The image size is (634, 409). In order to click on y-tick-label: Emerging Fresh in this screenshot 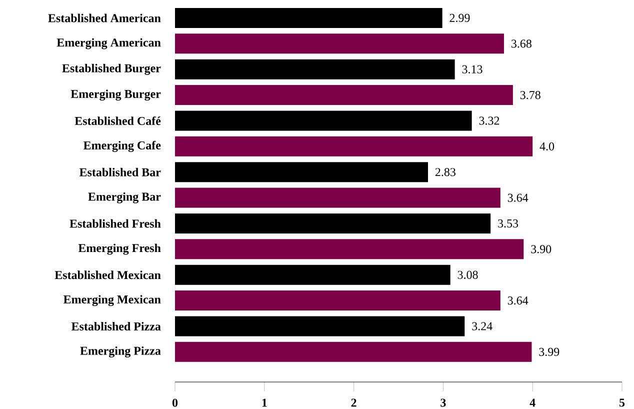, I will do `click(119, 249)`.